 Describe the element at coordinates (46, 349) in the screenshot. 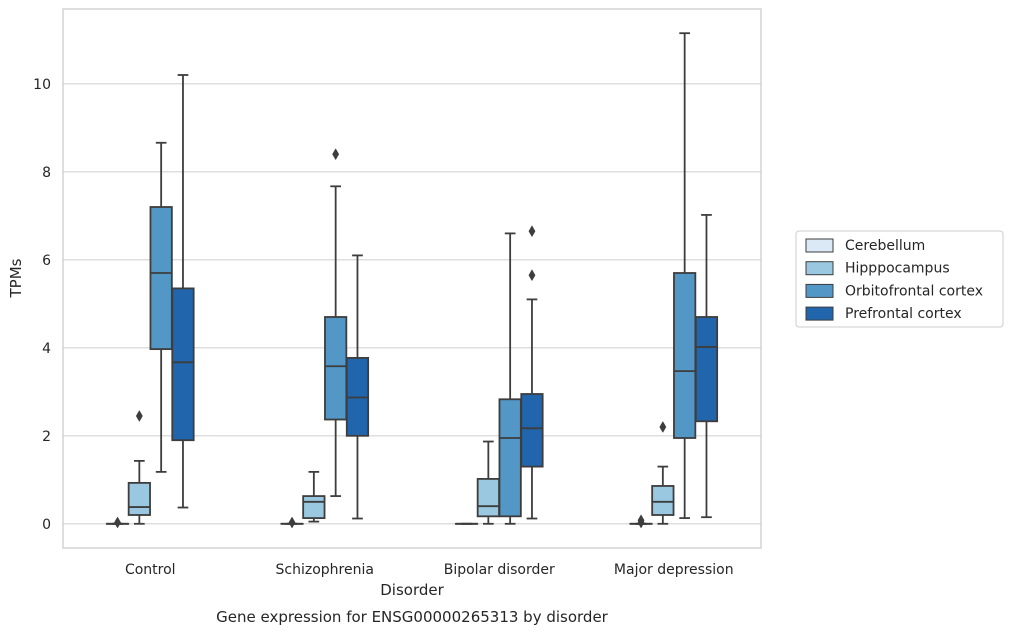

I see `y-tick-label: 4` at that location.